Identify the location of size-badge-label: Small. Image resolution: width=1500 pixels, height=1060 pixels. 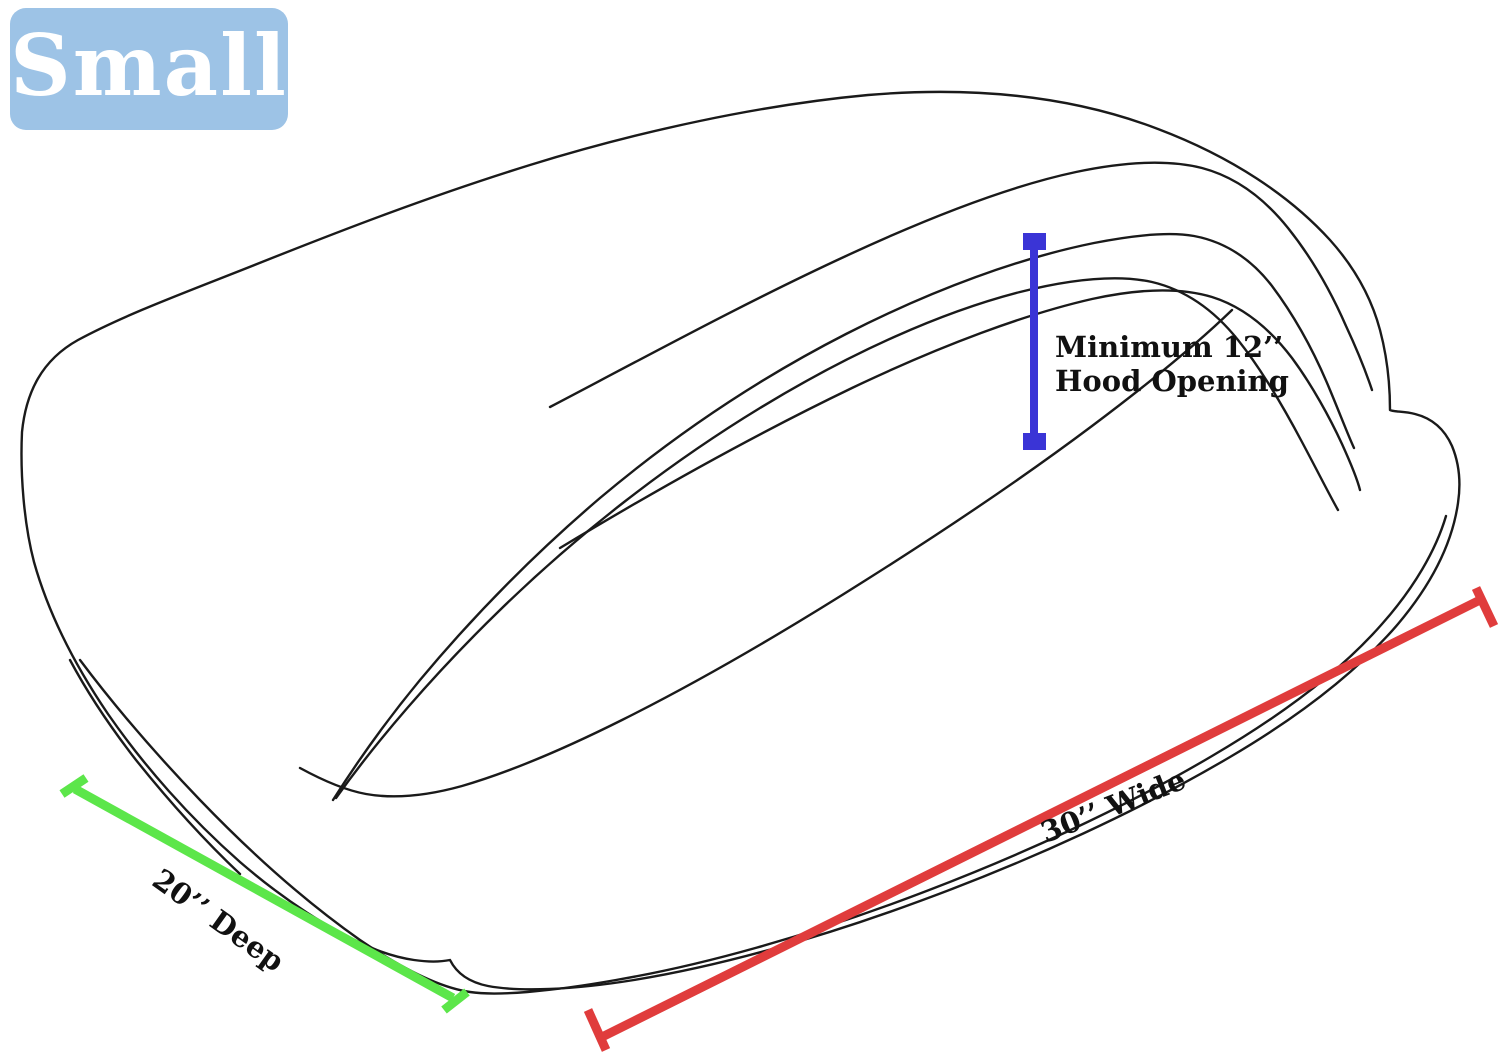
(149, 65).